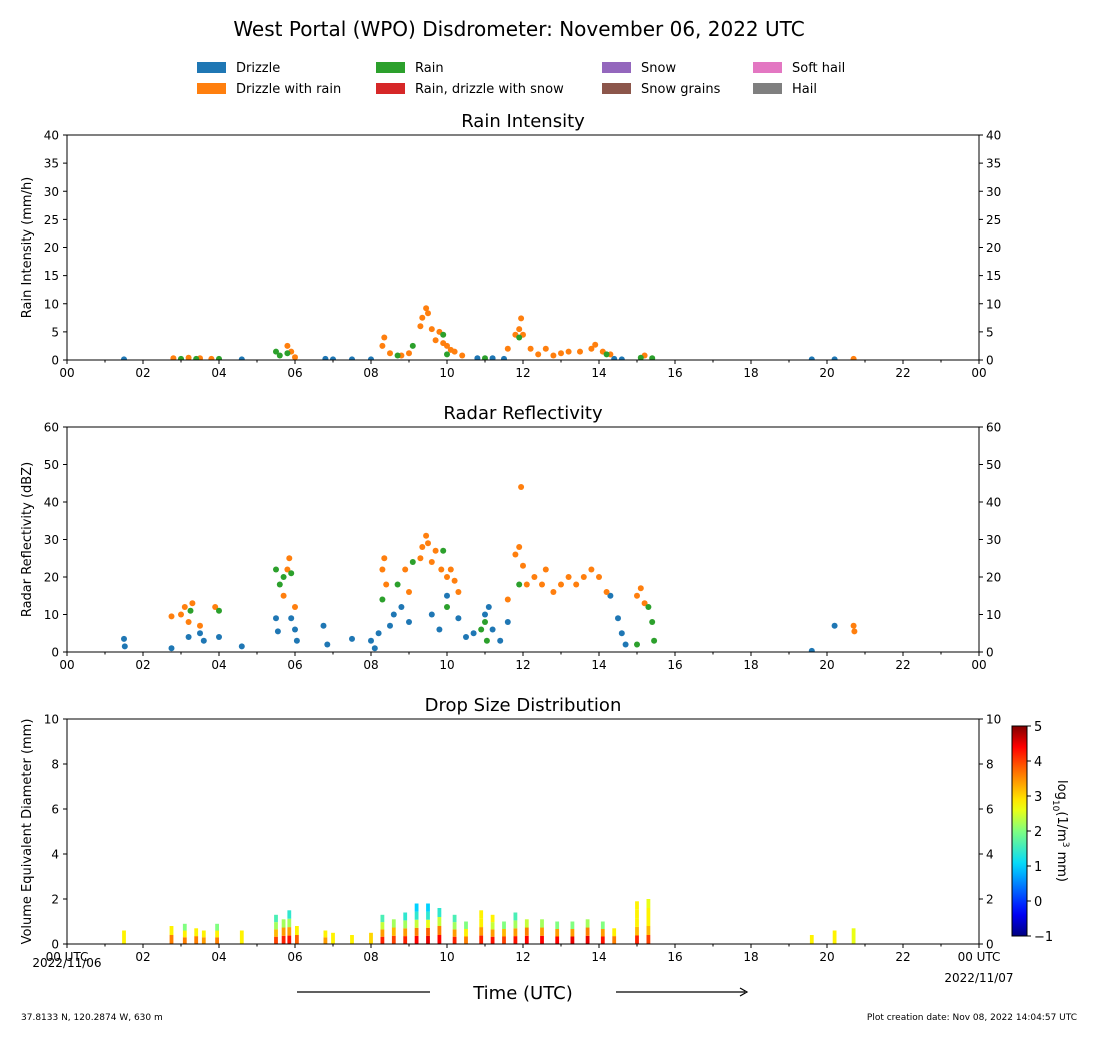 The height and width of the screenshot is (1042, 1097). What do you see at coordinates (258, 68) in the screenshot?
I see `legend-label: Drizzle` at bounding box center [258, 68].